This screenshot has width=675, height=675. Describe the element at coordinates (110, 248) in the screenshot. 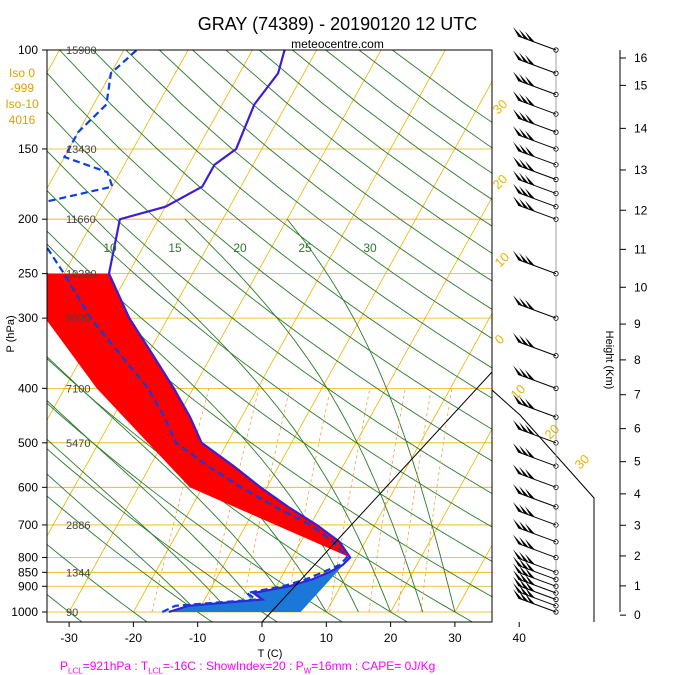

I see `adiabat-label: 10` at that location.